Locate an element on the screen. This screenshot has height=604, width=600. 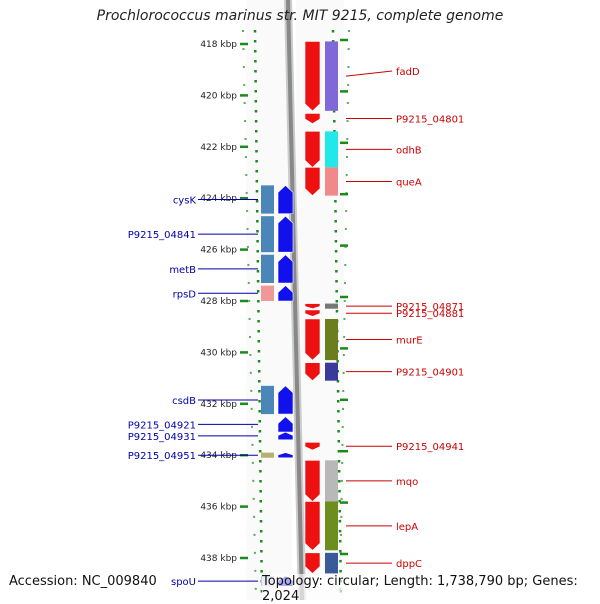
forward-gene-label: murE is located at coordinates (409, 341).